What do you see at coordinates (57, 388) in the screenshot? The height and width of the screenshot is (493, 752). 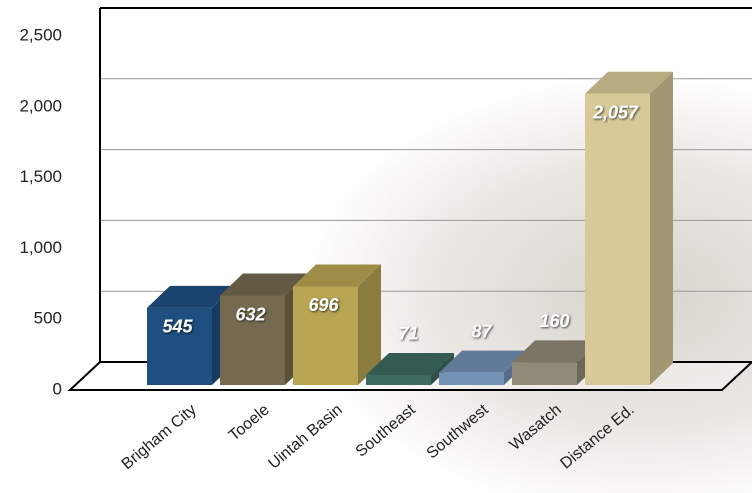 I see `y-tick-label: 0` at bounding box center [57, 388].